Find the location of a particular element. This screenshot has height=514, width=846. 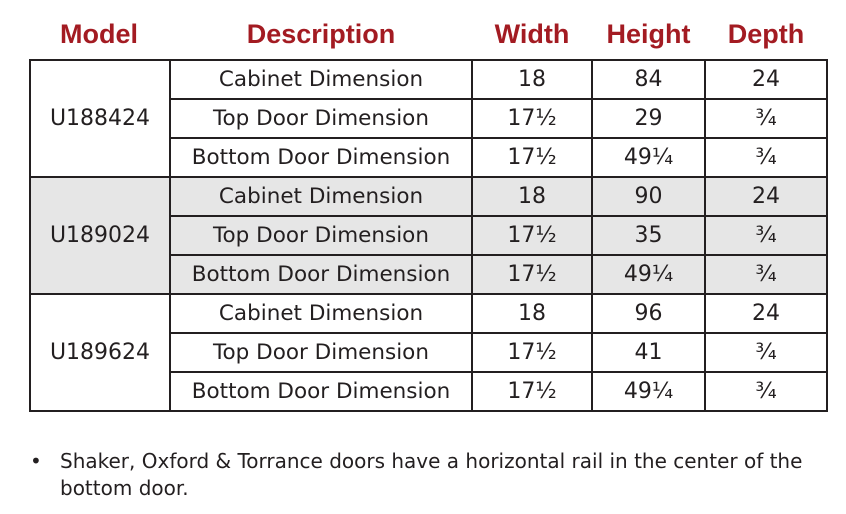

header-width: Width is located at coordinates (532, 34).